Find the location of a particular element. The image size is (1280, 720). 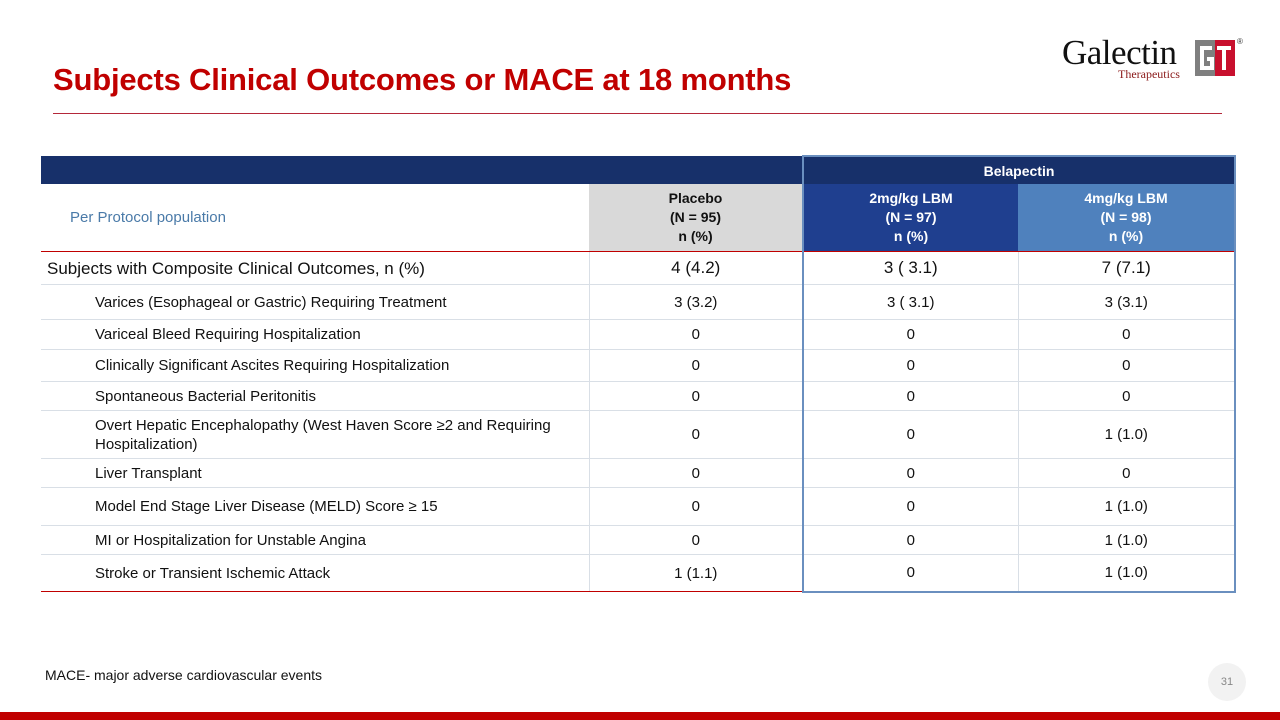

column-header-placebo: Placebo (N = 95) n (%) is located at coordinates (696, 218).